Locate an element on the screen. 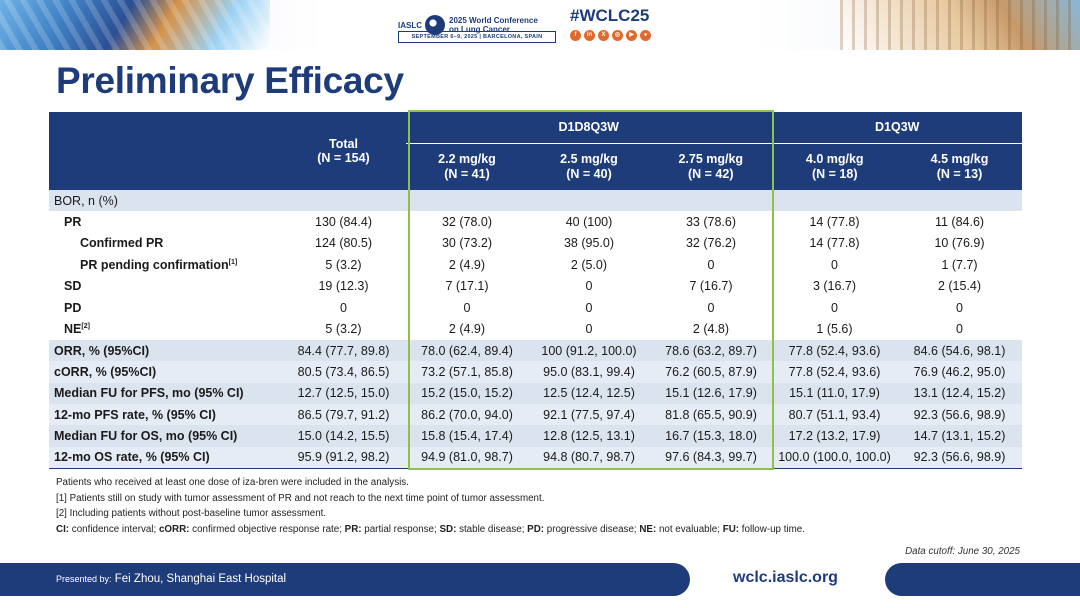  table-cell: 94.9 (81.0, 98.7) is located at coordinates (467, 457).